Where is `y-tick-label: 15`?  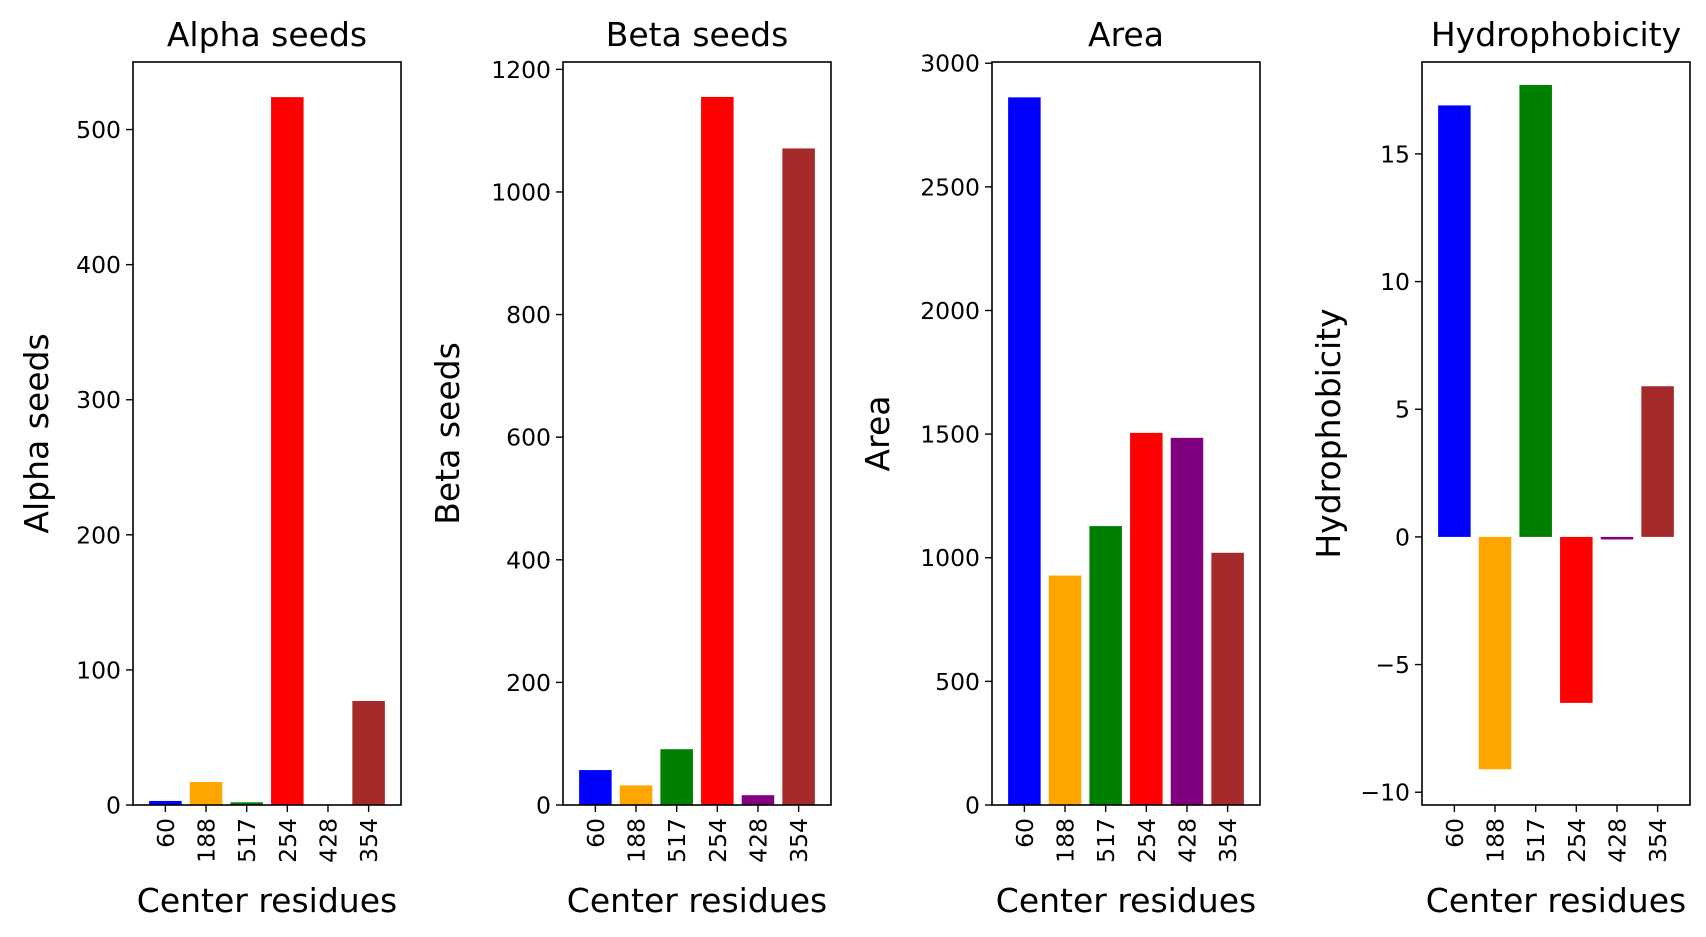
y-tick-label: 15 is located at coordinates (1395, 154).